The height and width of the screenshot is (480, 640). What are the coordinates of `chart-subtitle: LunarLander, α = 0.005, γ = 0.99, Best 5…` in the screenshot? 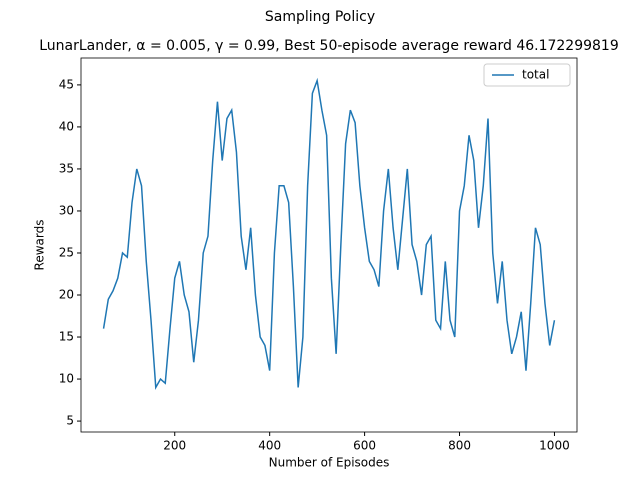 It's located at (329, 46).